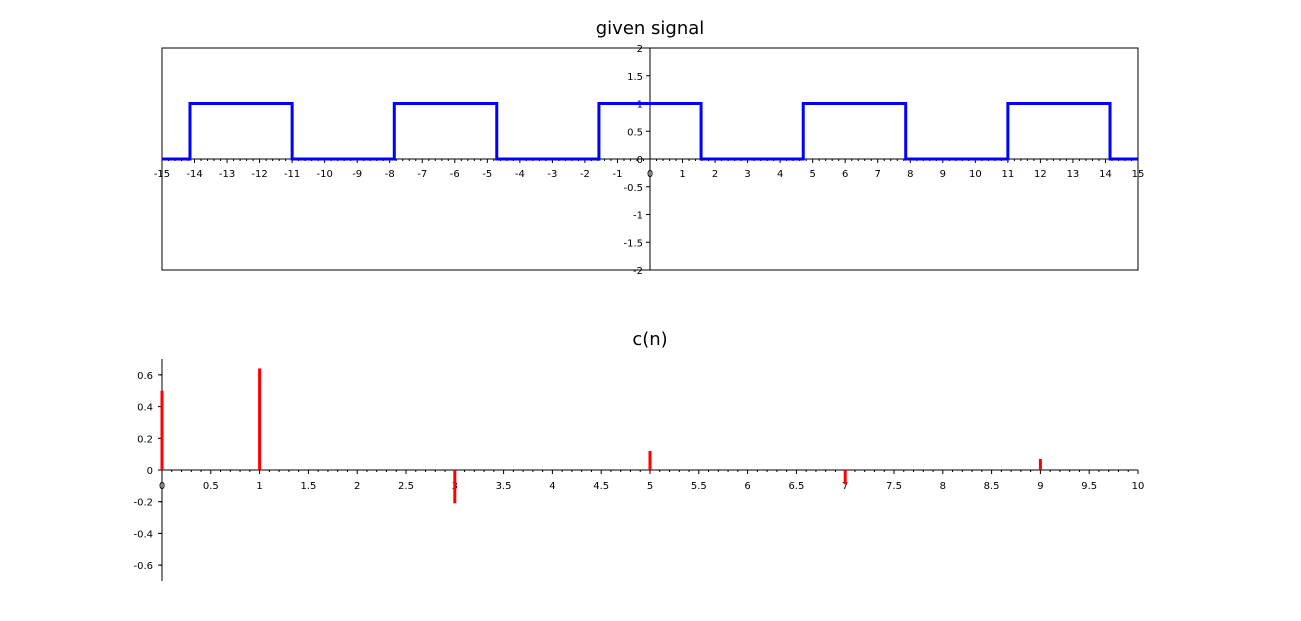  Describe the element at coordinates (638, 271) in the screenshot. I see `y-tick-label: -2` at that location.